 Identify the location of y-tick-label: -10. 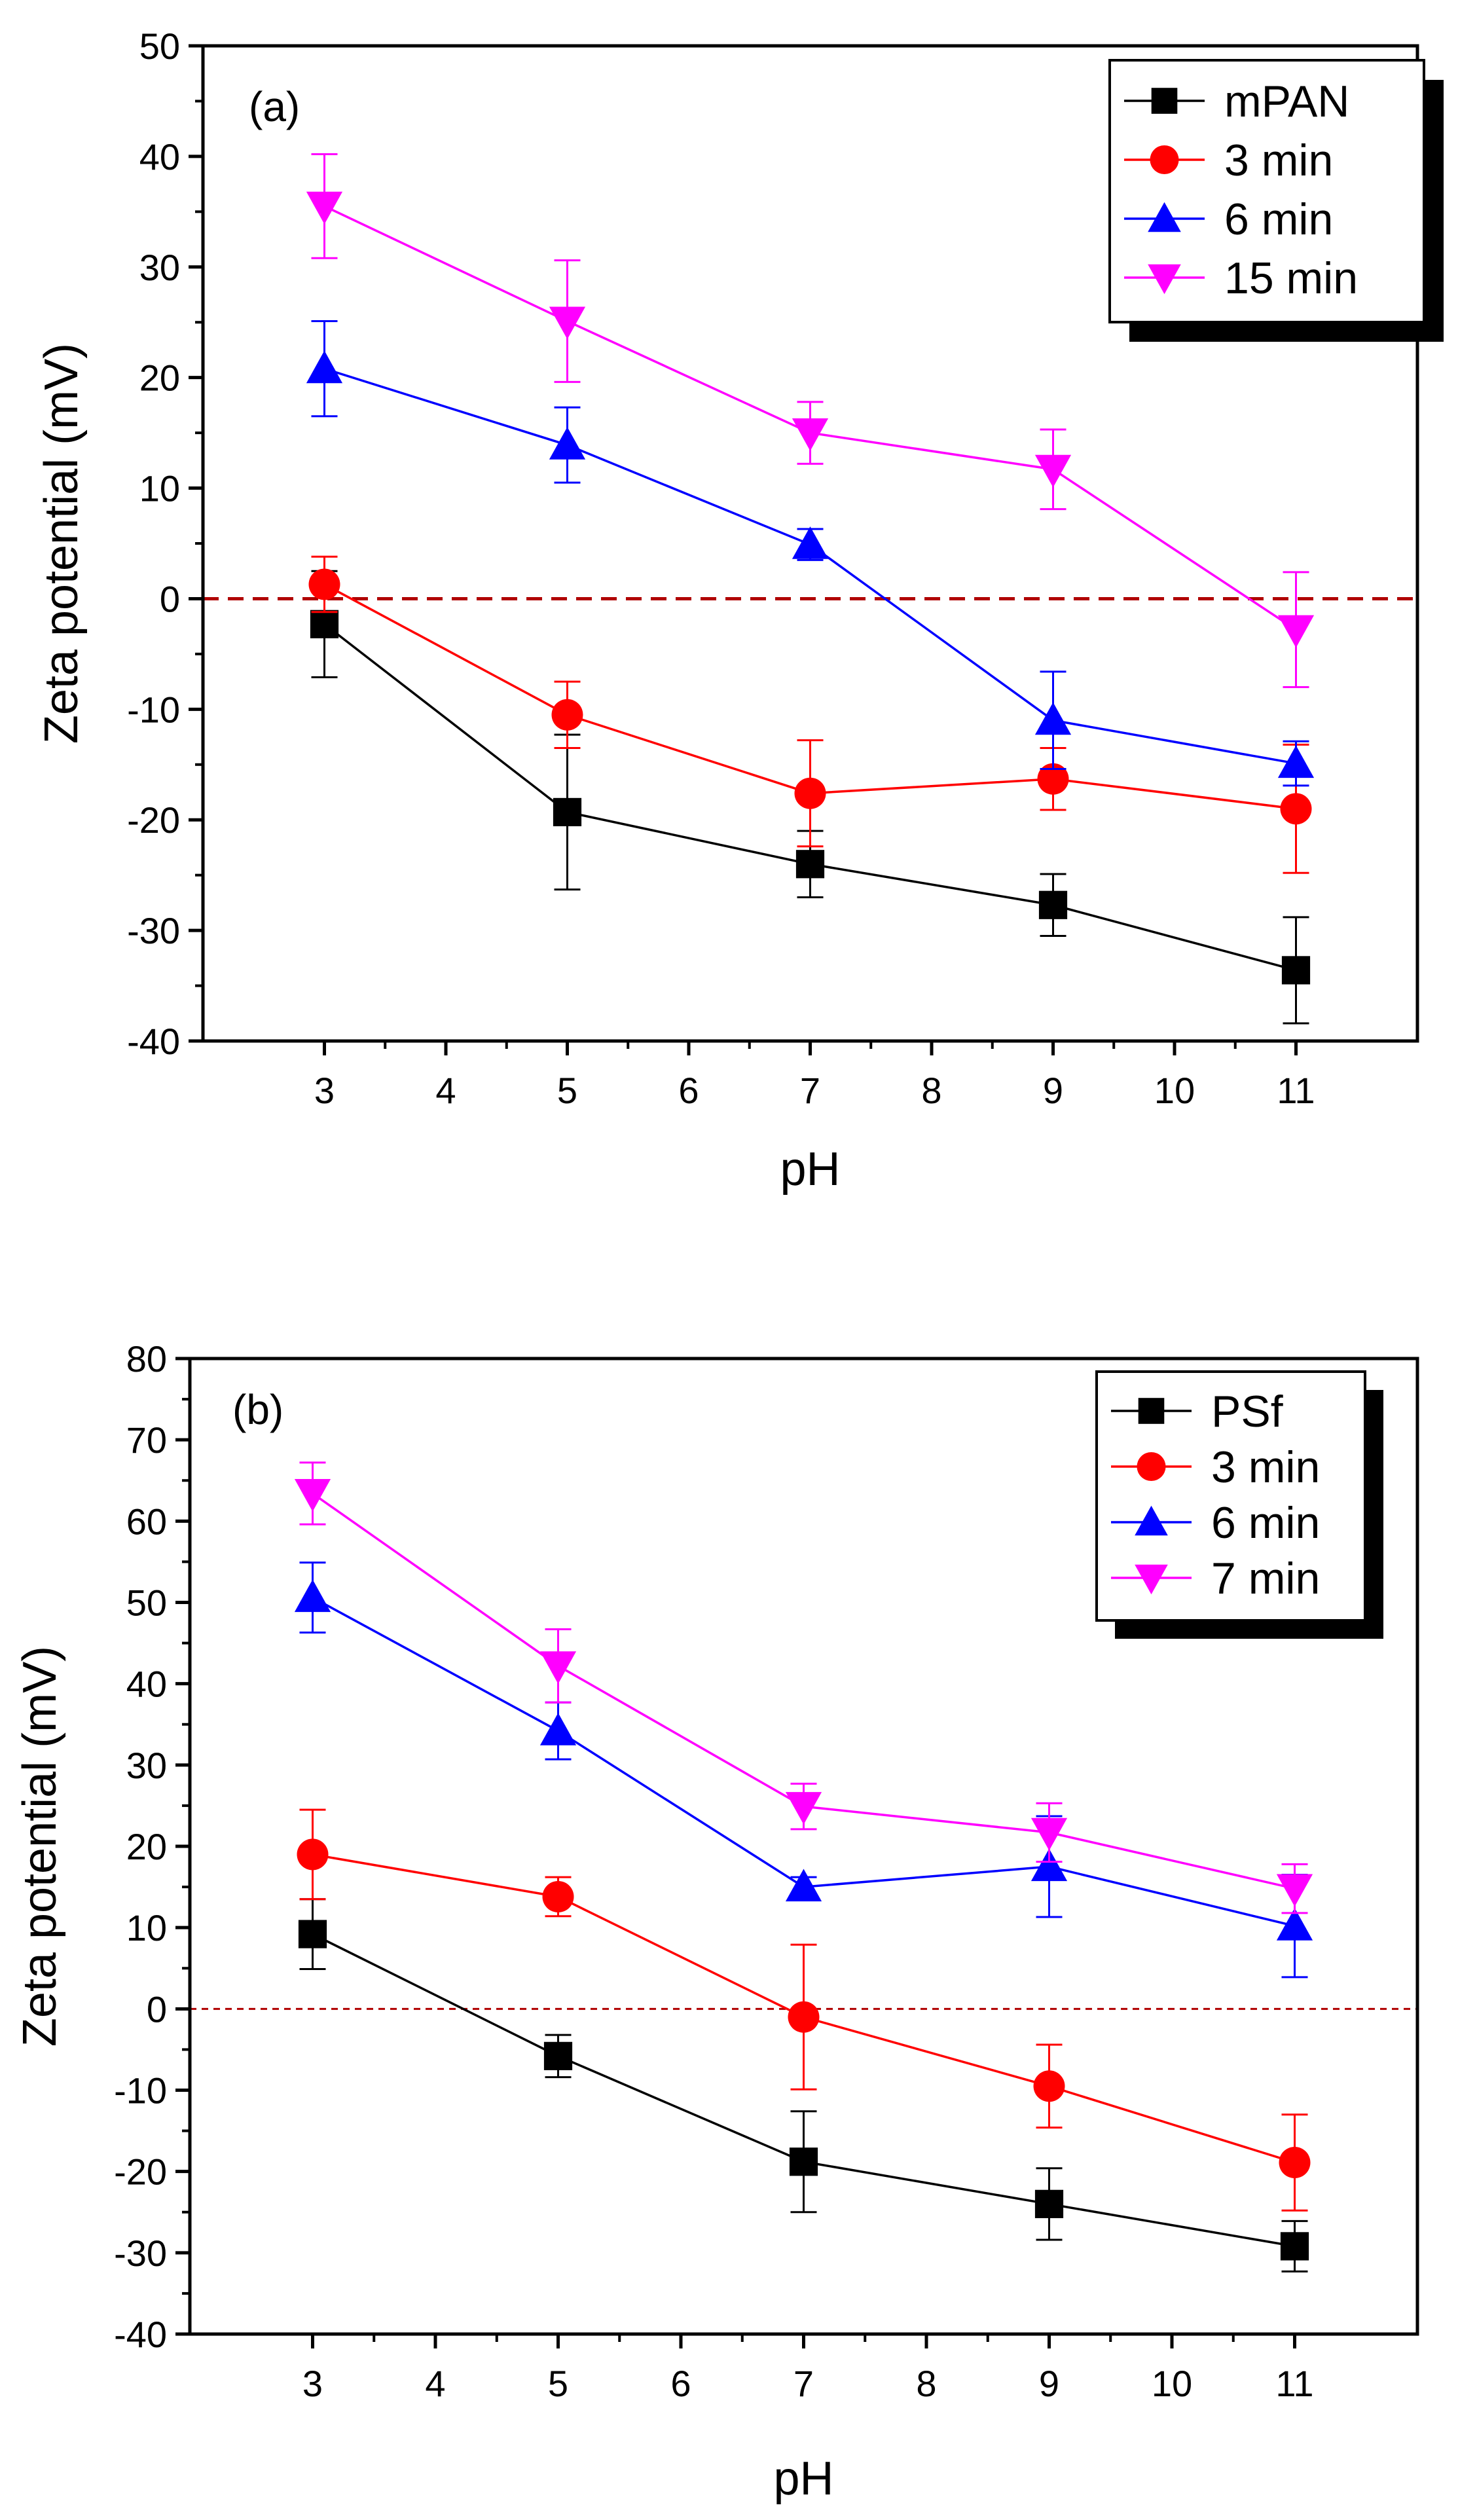
(153, 709).